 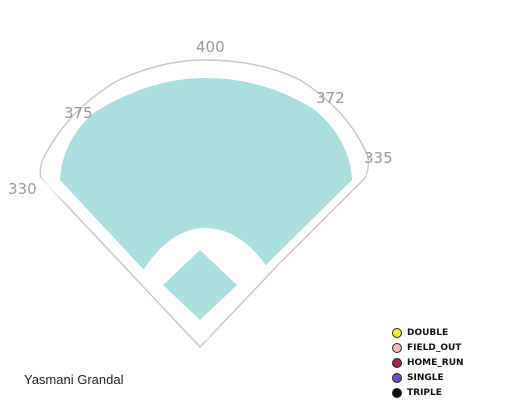 What do you see at coordinates (397, 362) in the screenshot?
I see `legend-swatch-home-run` at bounding box center [397, 362].